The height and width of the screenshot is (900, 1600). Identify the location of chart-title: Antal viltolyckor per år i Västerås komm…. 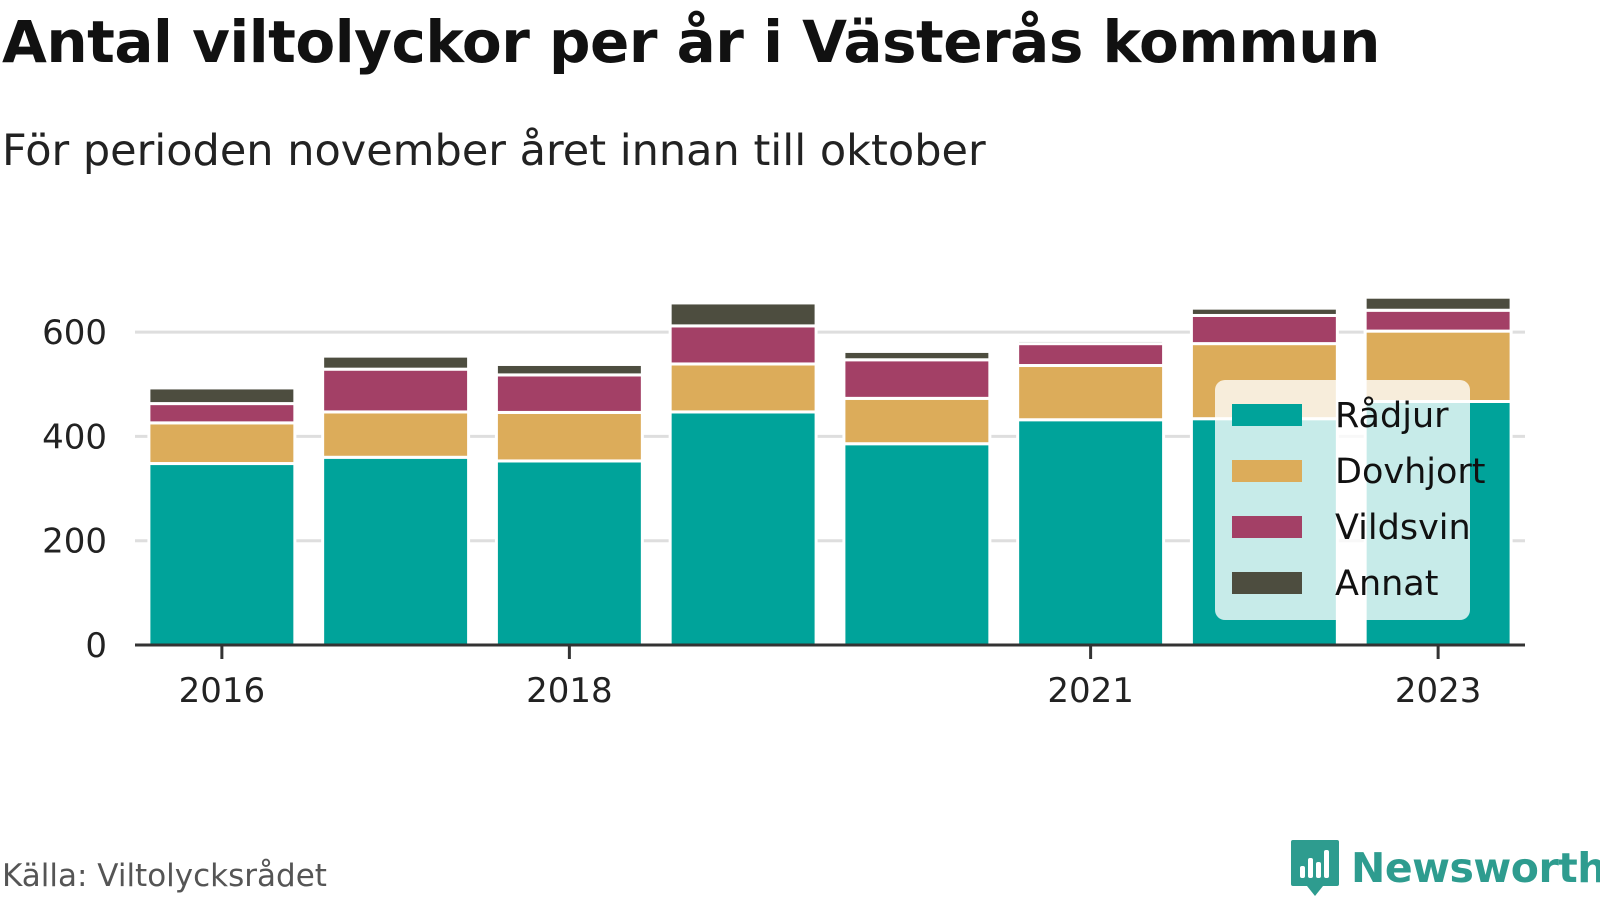
(691, 42).